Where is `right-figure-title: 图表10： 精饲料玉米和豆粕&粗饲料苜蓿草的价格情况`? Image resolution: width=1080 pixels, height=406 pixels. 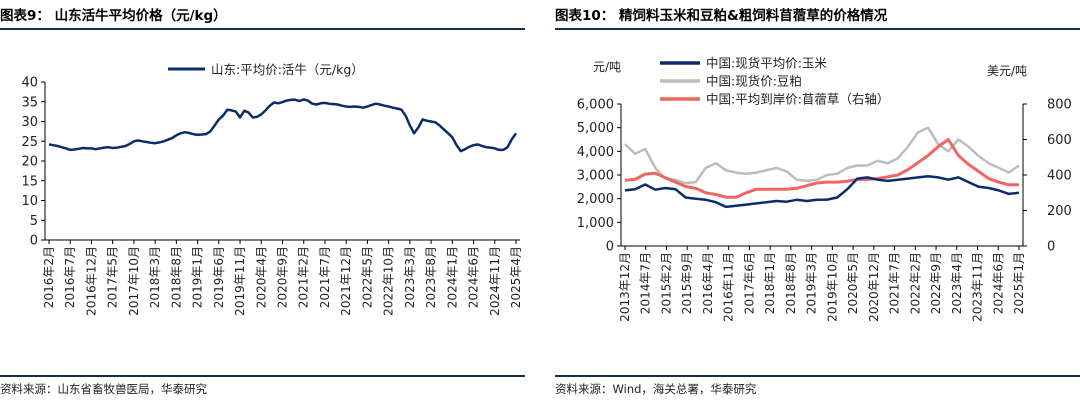 right-figure-title: 图表10： 精饲料玉米和豆粕&粗饲料苜蓿草的价格情况 is located at coordinates (721, 16).